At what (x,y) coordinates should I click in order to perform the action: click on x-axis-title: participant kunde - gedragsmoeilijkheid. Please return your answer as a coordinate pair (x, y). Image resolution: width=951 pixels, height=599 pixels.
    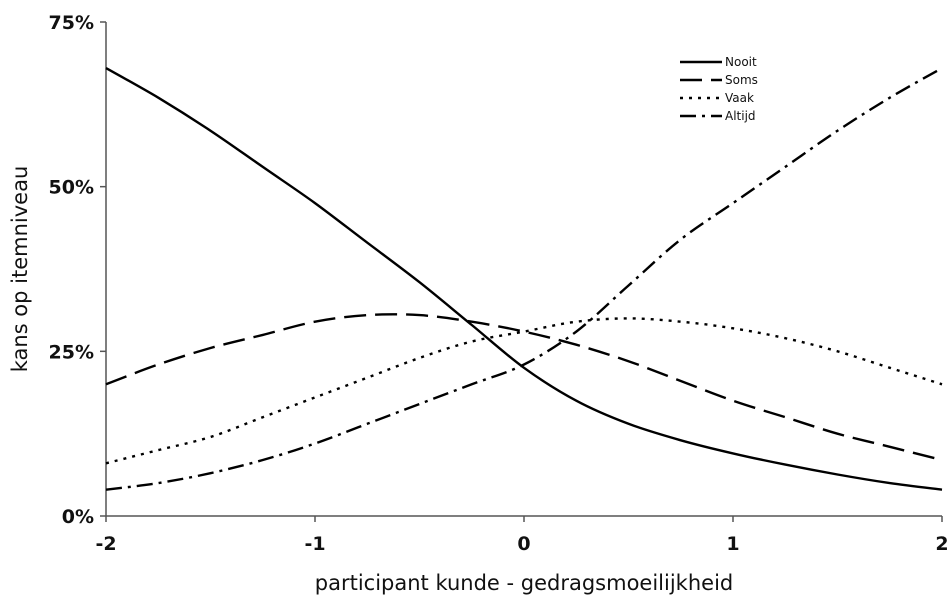
    Looking at the image, I should click on (524, 583).